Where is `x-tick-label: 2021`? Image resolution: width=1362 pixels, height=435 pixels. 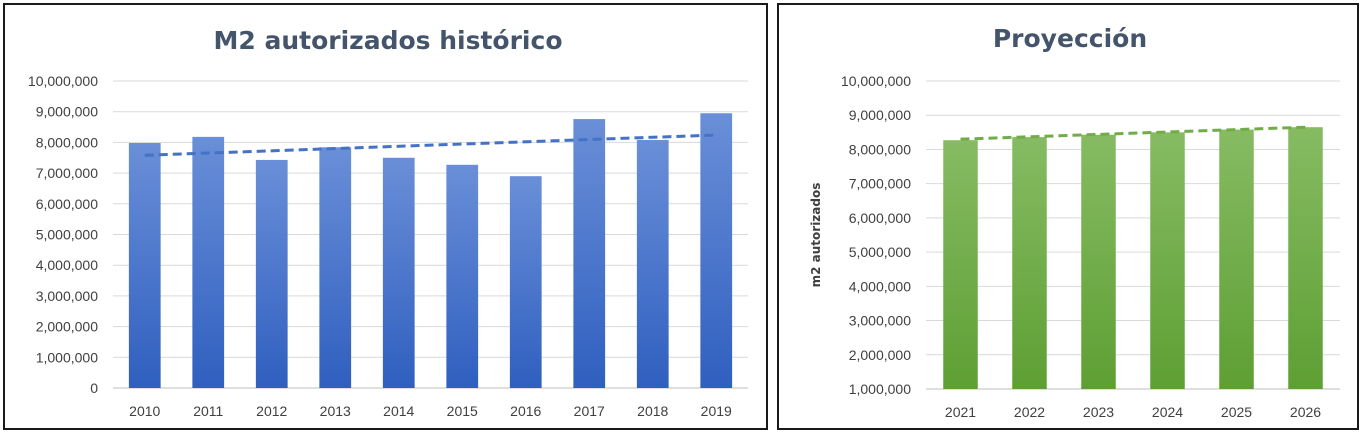 x-tick-label: 2021 is located at coordinates (960, 412).